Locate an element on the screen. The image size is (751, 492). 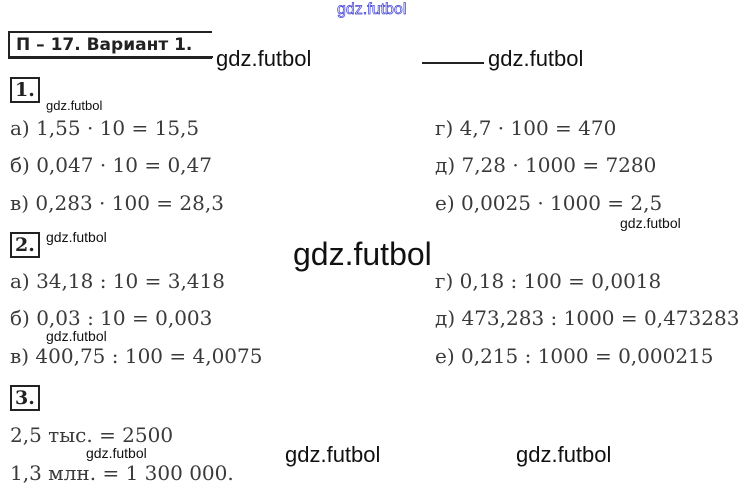
divider-line is located at coordinates (453, 63).